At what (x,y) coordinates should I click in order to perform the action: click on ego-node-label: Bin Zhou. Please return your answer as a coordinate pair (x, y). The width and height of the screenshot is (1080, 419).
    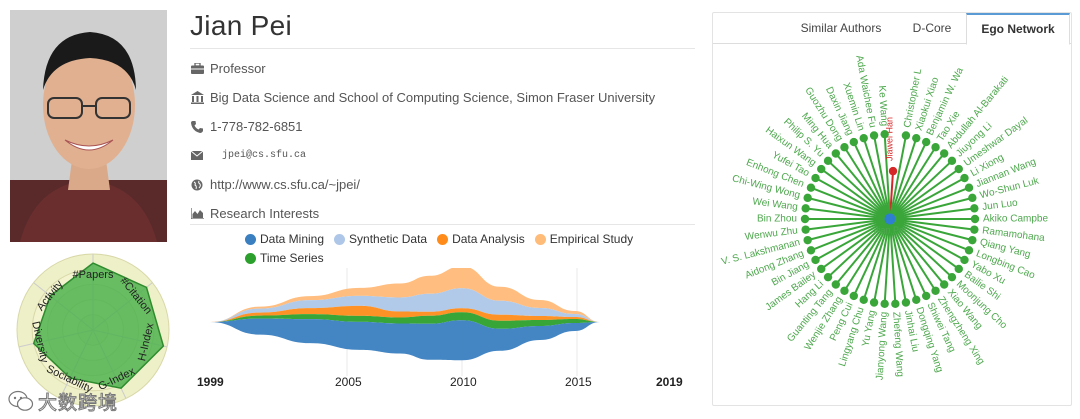
    Looking at the image, I should click on (777, 219).